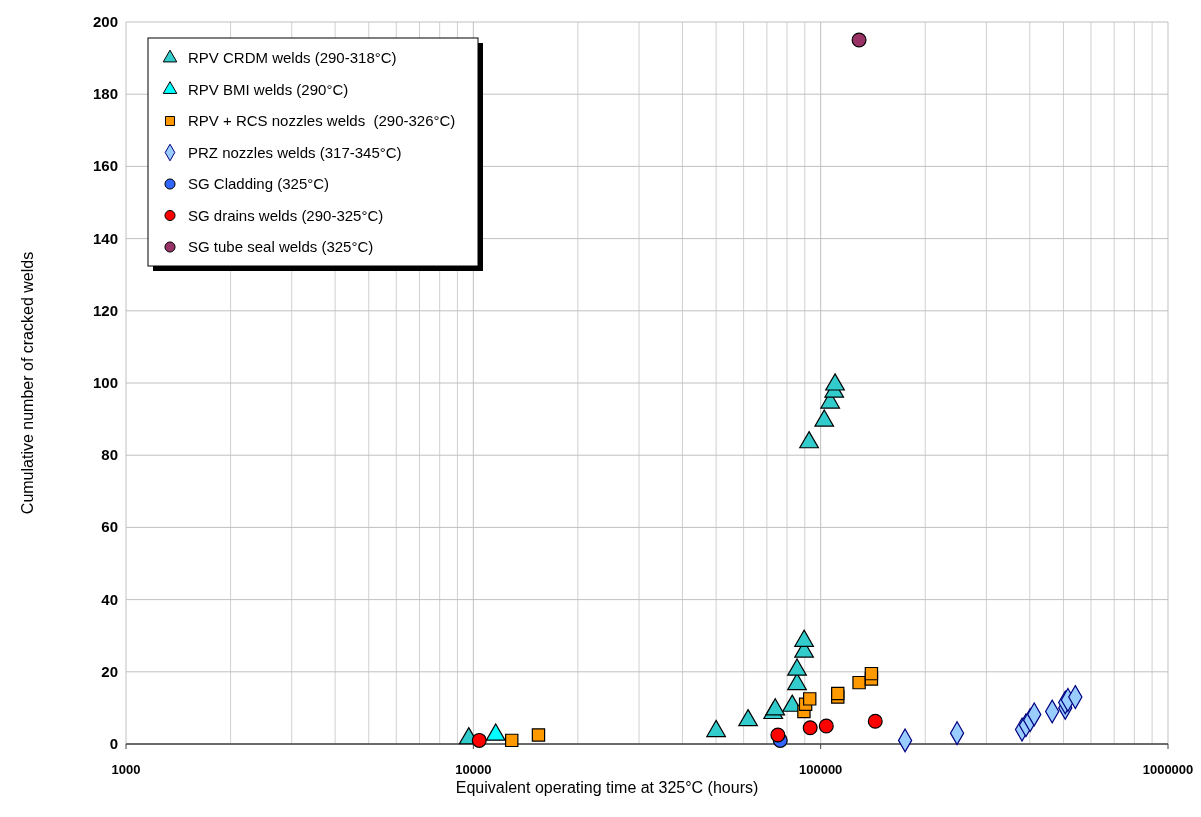 This screenshot has height=817, width=1201. What do you see at coordinates (105, 382) in the screenshot?
I see `y-tick-label: 100` at bounding box center [105, 382].